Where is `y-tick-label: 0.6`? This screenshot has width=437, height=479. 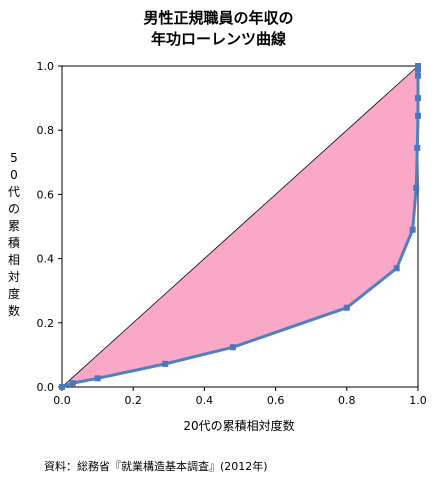 y-tick-label: 0.6 is located at coordinates (46, 194).